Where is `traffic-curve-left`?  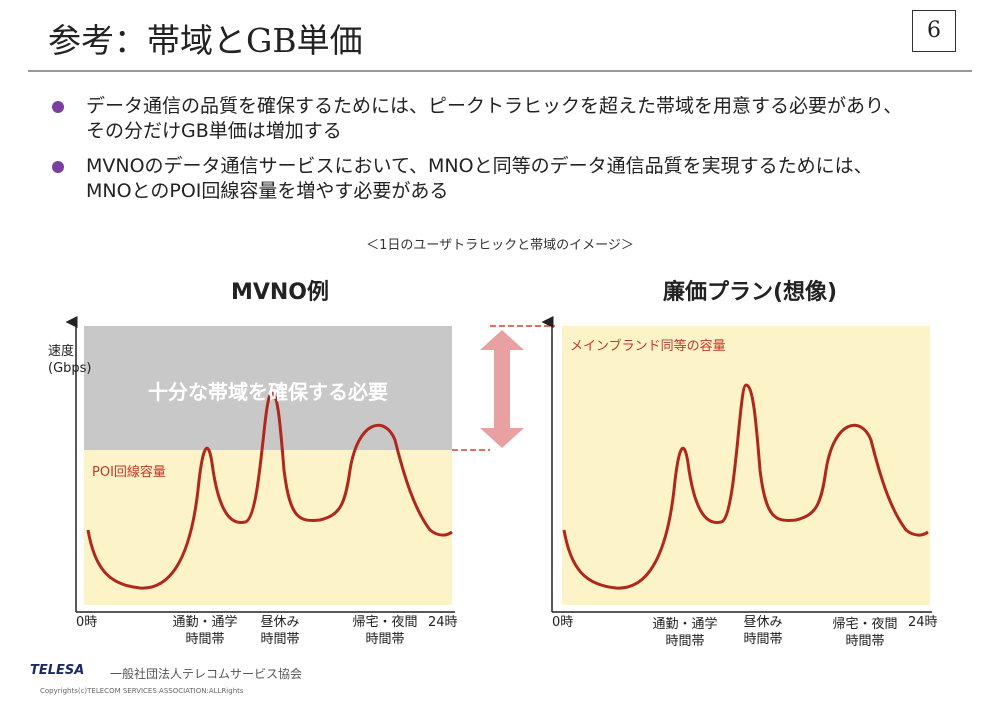 traffic-curve-left is located at coordinates (269, 490).